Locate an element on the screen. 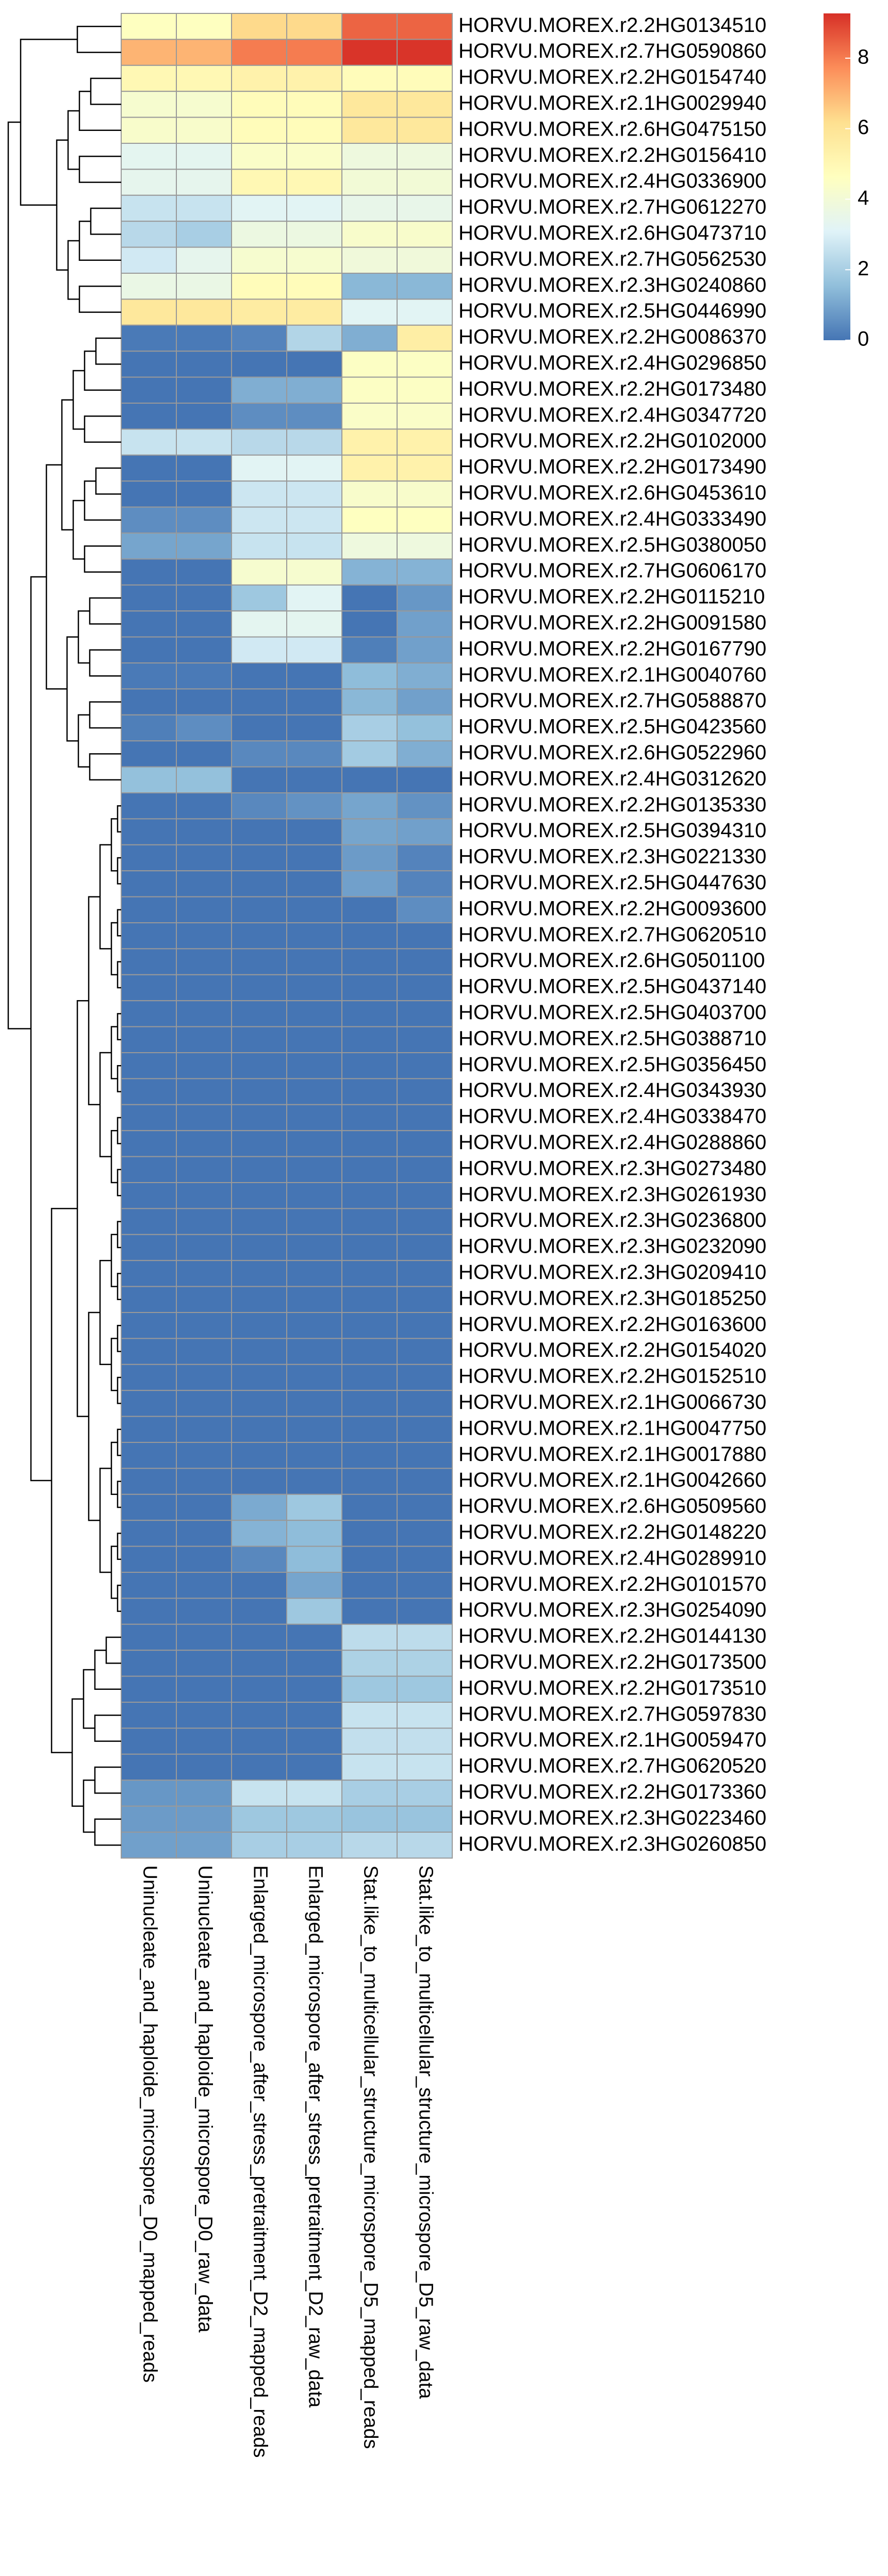 Image resolution: width=888 pixels, height=2576 pixels. row-label: HORVU.MOREX.r2.1HG0017880 is located at coordinates (612, 1454).